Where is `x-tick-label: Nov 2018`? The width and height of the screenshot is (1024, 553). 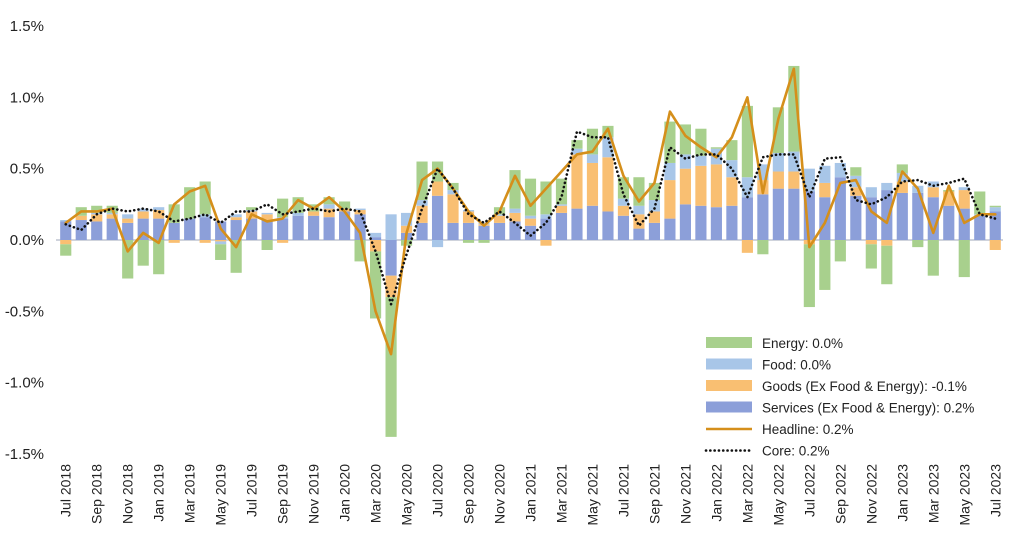 x-tick-label: Nov 2018 is located at coordinates (128, 494).